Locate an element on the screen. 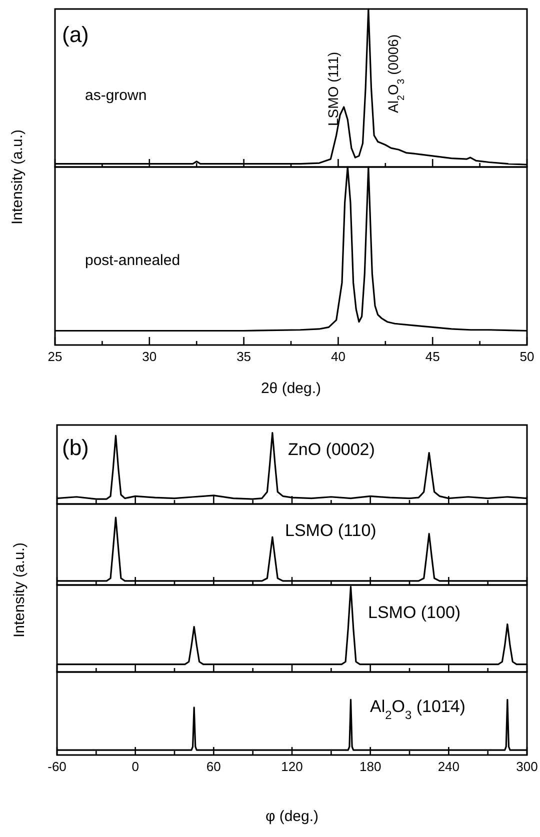  x-tick-label: 300 is located at coordinates (527, 766).